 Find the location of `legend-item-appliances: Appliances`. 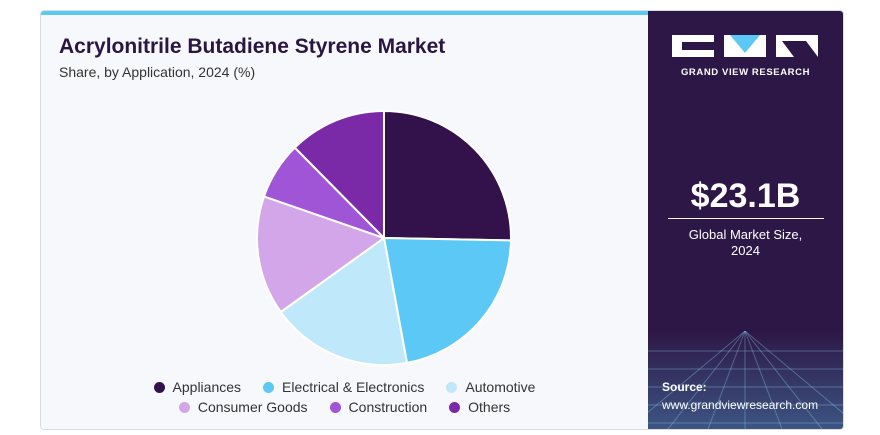

legend-item-appliances: Appliances is located at coordinates (197, 387).